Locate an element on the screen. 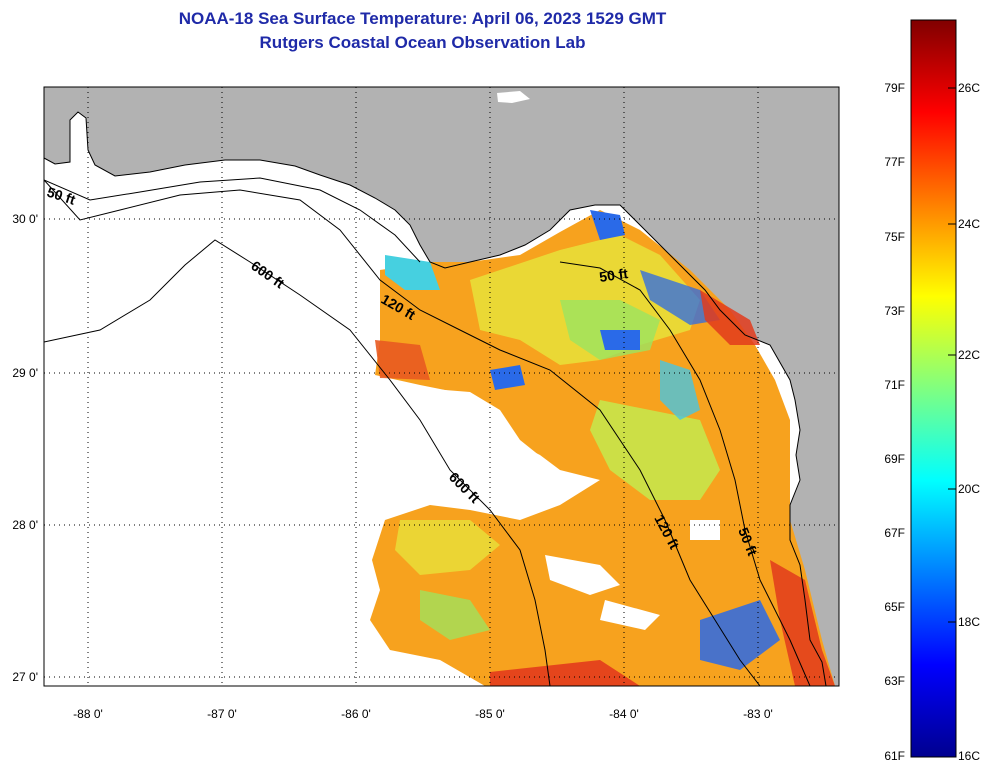 Image resolution: width=992 pixels, height=770 pixels. lon-tick: -83 0' is located at coordinates (758, 714).